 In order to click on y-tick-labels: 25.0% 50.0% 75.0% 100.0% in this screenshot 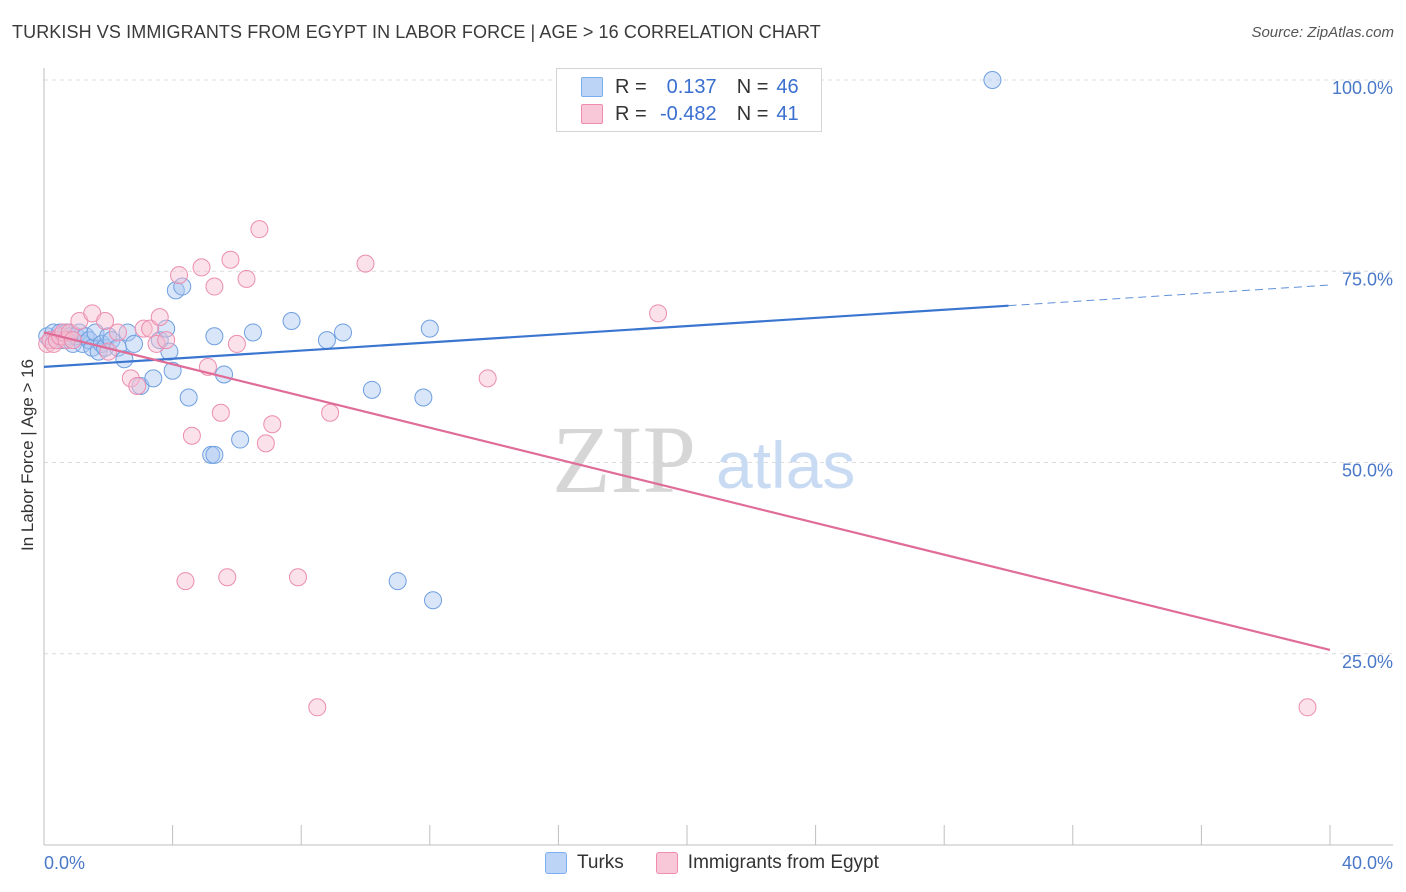, I will do `click(1362, 375)`.